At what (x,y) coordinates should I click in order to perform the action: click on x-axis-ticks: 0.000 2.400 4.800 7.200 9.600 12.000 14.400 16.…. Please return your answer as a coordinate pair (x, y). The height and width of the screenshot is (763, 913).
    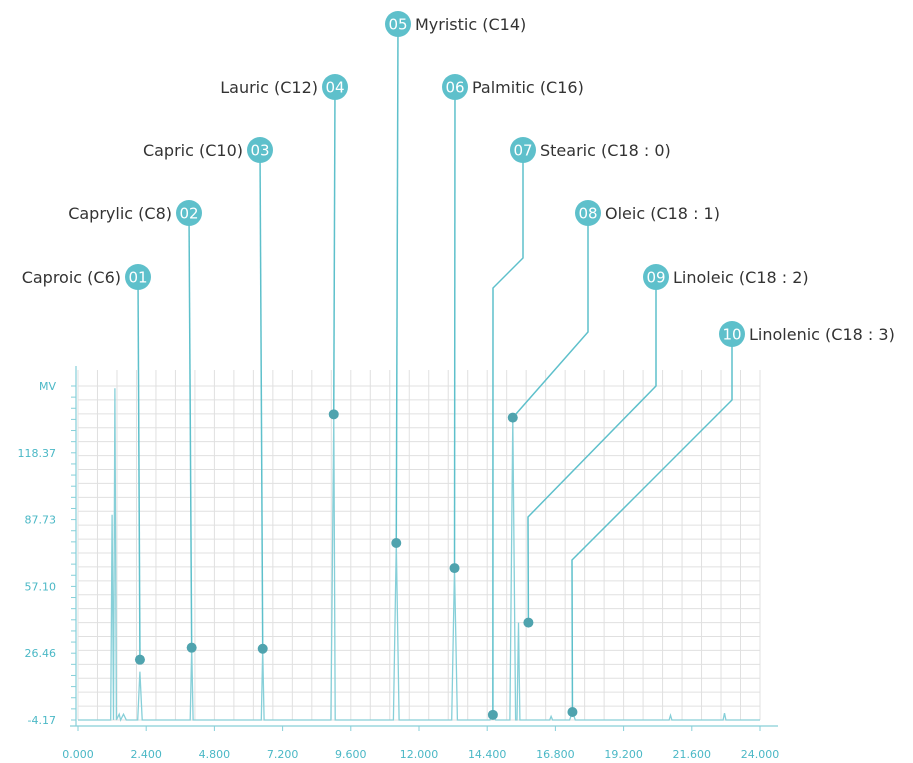
    Looking at the image, I should click on (420, 743).